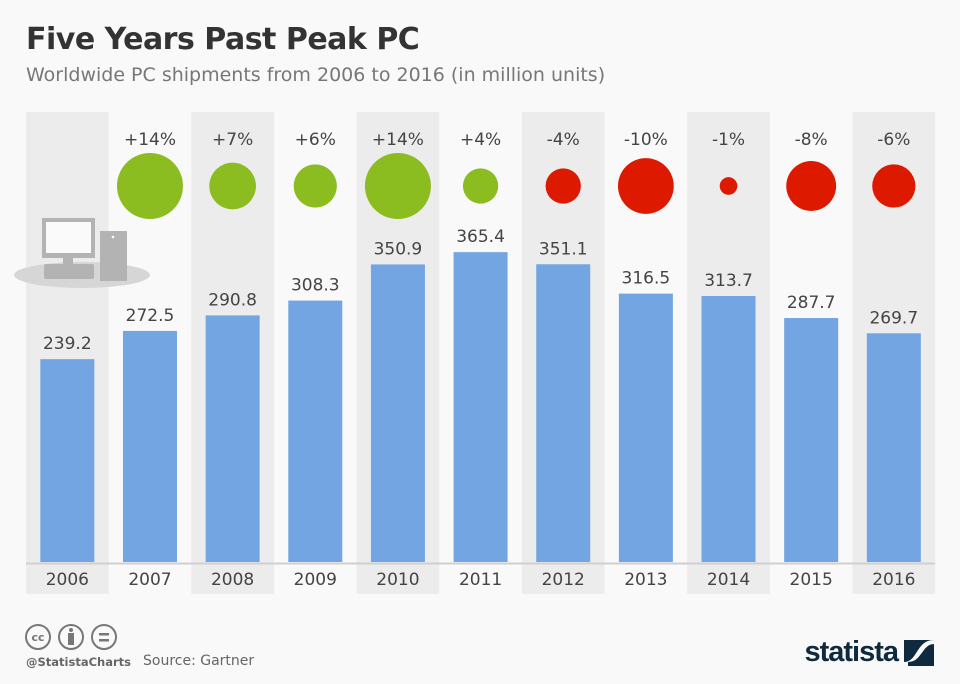 The image size is (960, 684). Describe the element at coordinates (851, 652) in the screenshot. I see `logo-text: statista` at that location.